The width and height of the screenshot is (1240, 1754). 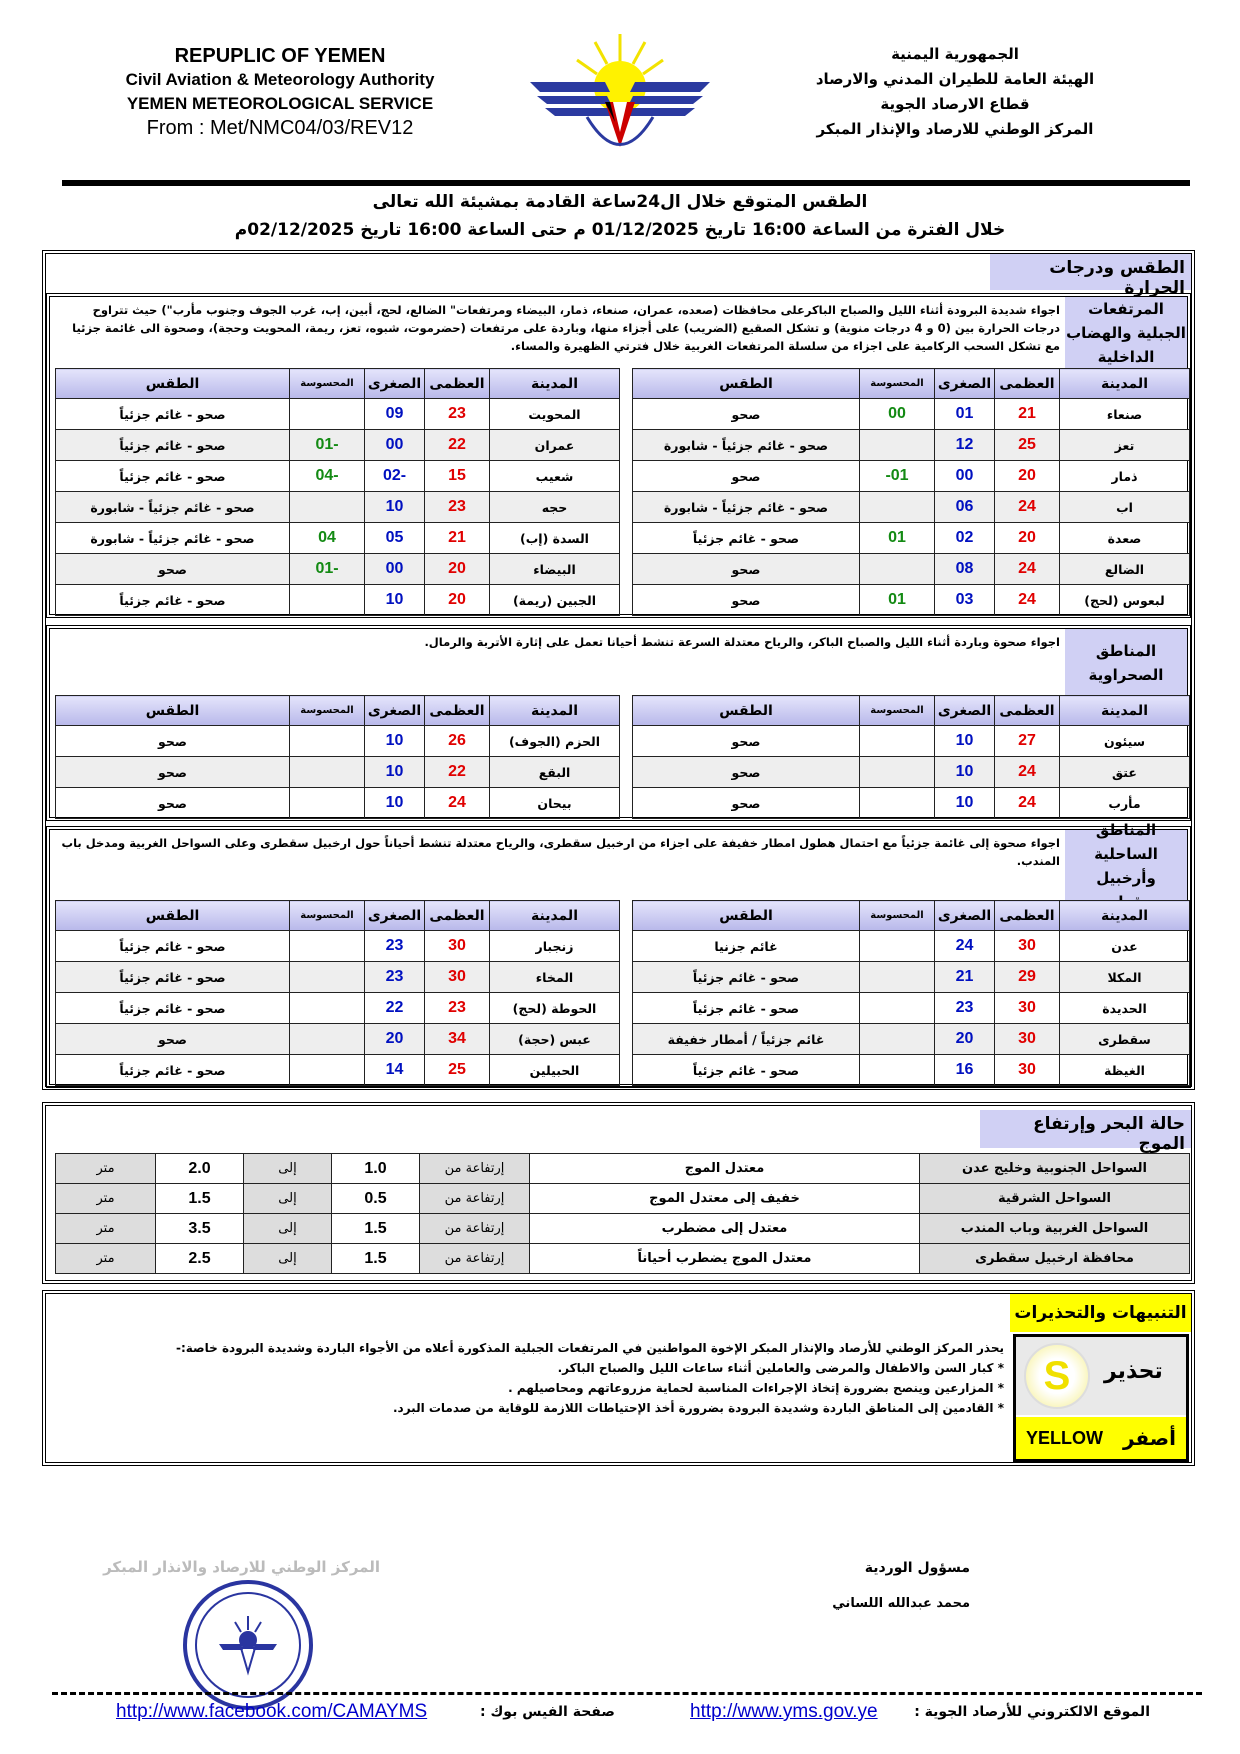 What do you see at coordinates (375, 1198) in the screenshot?
I see `wave-from: 0.5` at bounding box center [375, 1198].